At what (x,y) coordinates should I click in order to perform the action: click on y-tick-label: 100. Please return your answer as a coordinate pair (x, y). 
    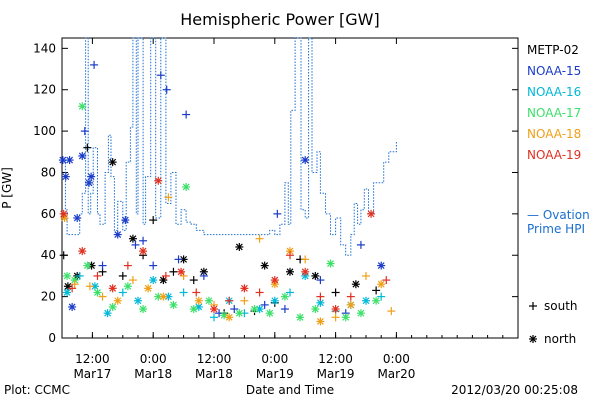
    Looking at the image, I should click on (44, 131).